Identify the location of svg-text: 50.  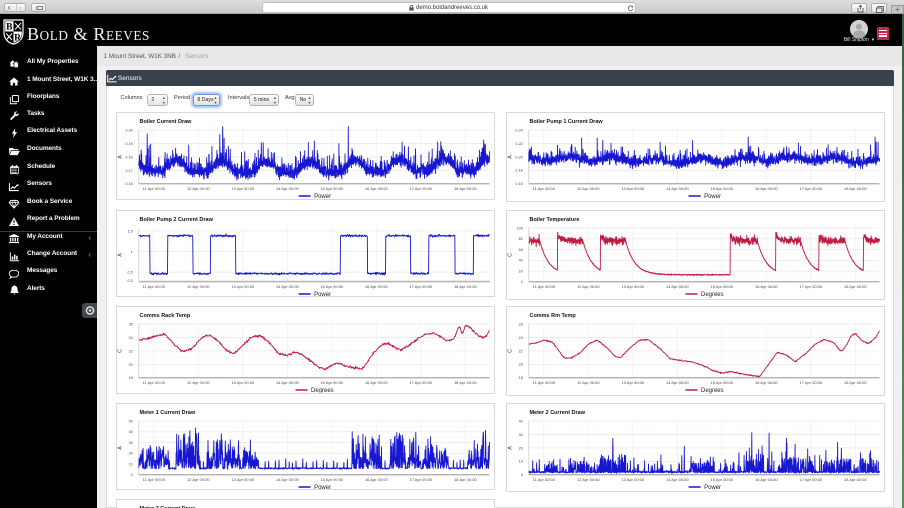
(131, 421).